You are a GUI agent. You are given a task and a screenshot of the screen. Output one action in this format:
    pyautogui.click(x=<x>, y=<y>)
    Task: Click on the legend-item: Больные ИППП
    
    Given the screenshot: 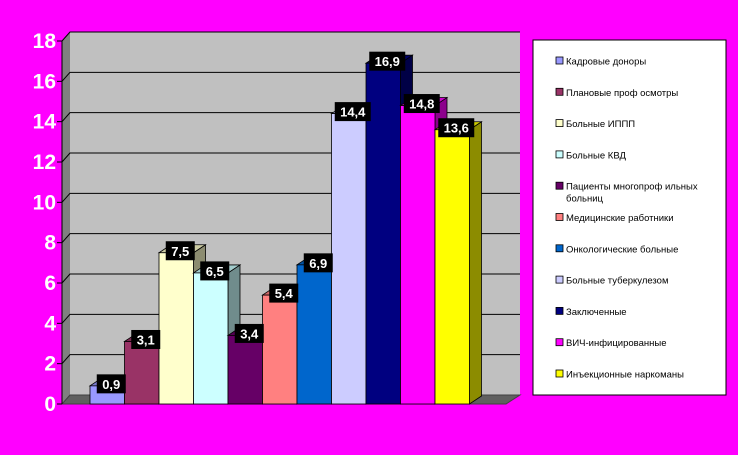 What is the action you would take?
    pyautogui.click(x=595, y=124)
    